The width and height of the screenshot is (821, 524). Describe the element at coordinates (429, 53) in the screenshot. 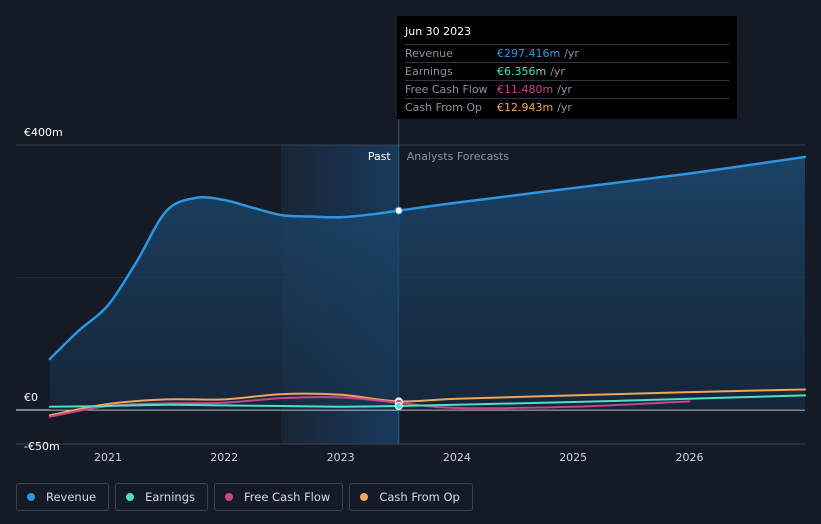

I see `tooltip-label: Revenue` at that location.